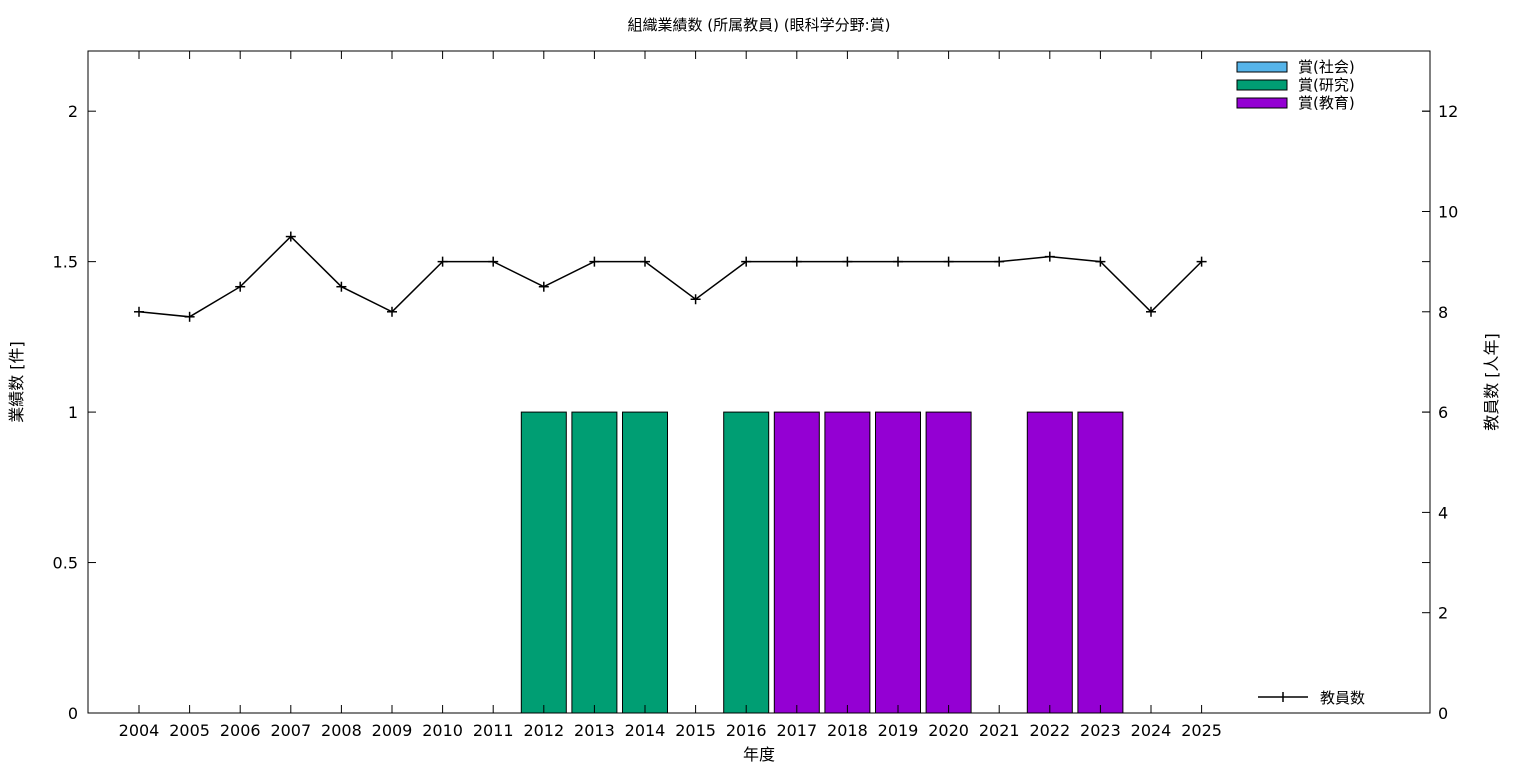  I want to click on x-tick-label: 2004, so click(139, 730).